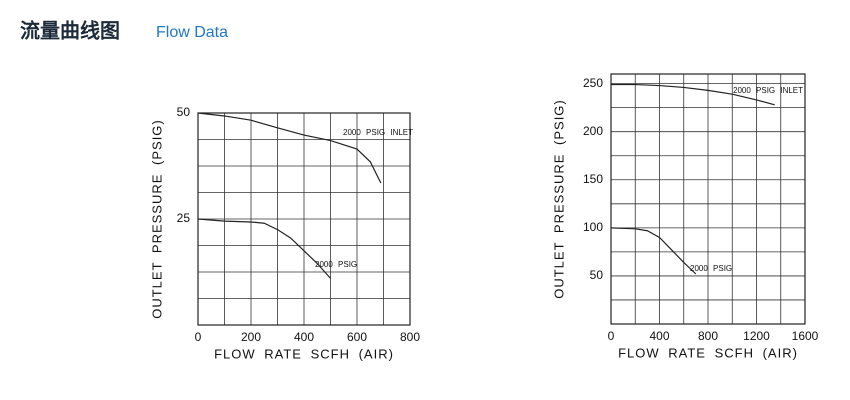 The height and width of the screenshot is (400, 850). What do you see at coordinates (251, 337) in the screenshot?
I see `x-tick-label: 200` at bounding box center [251, 337].